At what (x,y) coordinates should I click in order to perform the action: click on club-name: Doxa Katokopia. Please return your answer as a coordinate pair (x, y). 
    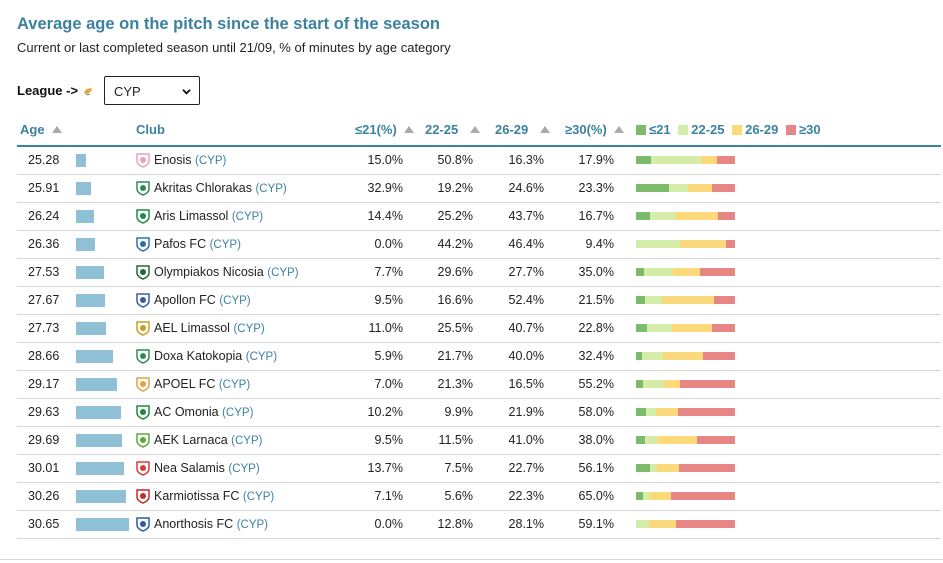
    Looking at the image, I should click on (198, 356).